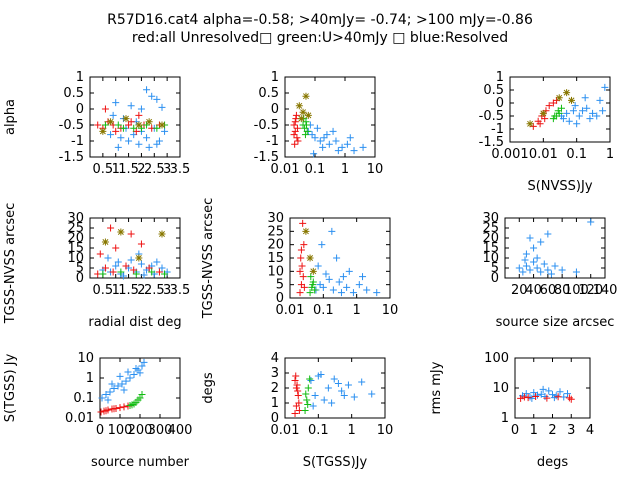  Describe the element at coordinates (167, 290) in the screenshot. I see `x-tick-label: 3` at that location.